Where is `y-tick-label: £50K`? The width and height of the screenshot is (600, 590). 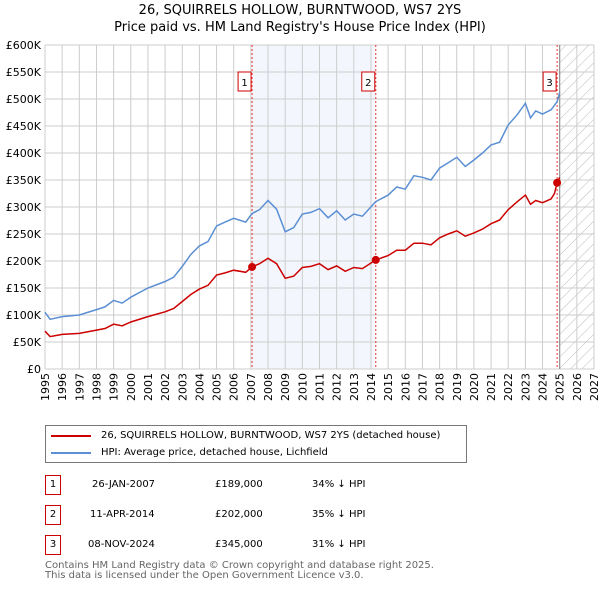
y-tick-label: £50K is located at coordinates (27, 342).